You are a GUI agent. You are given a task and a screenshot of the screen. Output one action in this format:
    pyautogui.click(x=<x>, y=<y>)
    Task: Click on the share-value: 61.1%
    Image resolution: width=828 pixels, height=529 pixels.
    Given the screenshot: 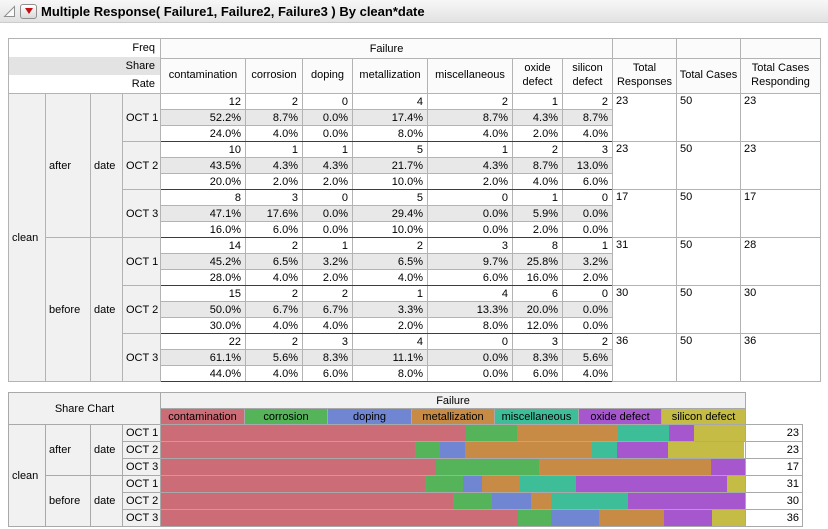 What is the action you would take?
    pyautogui.click(x=203, y=357)
    